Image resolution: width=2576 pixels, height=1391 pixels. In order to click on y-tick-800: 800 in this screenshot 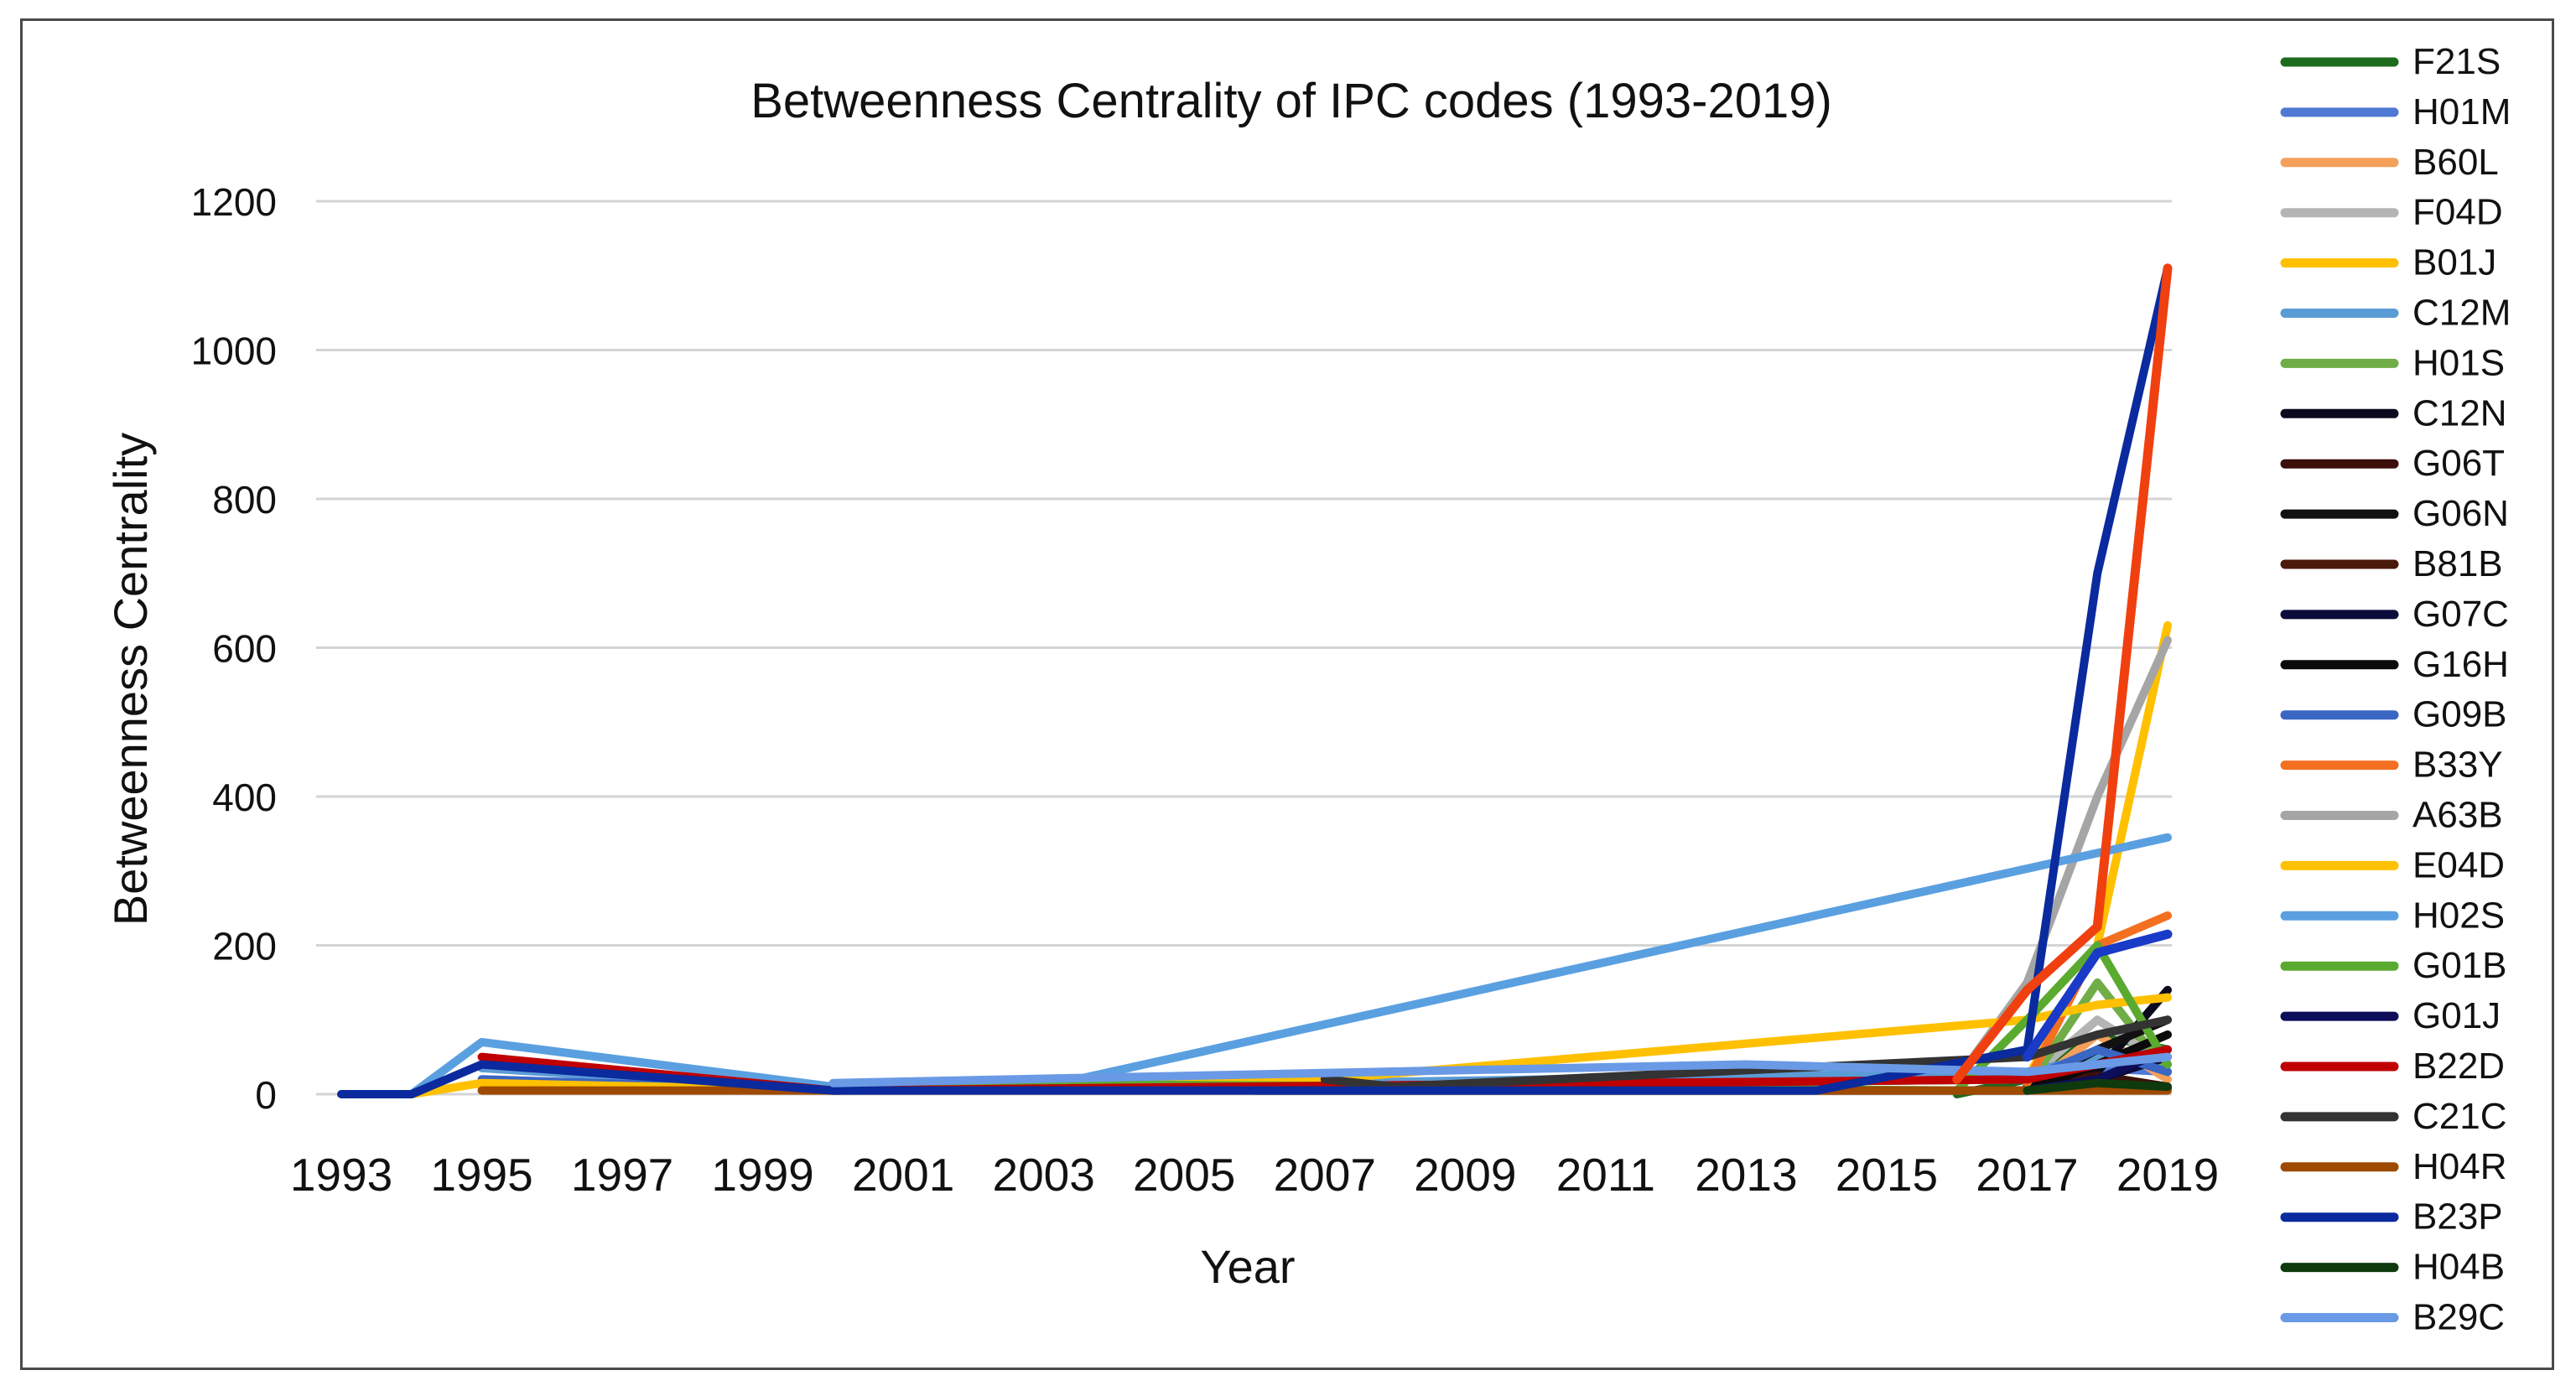, I will do `click(244, 500)`.